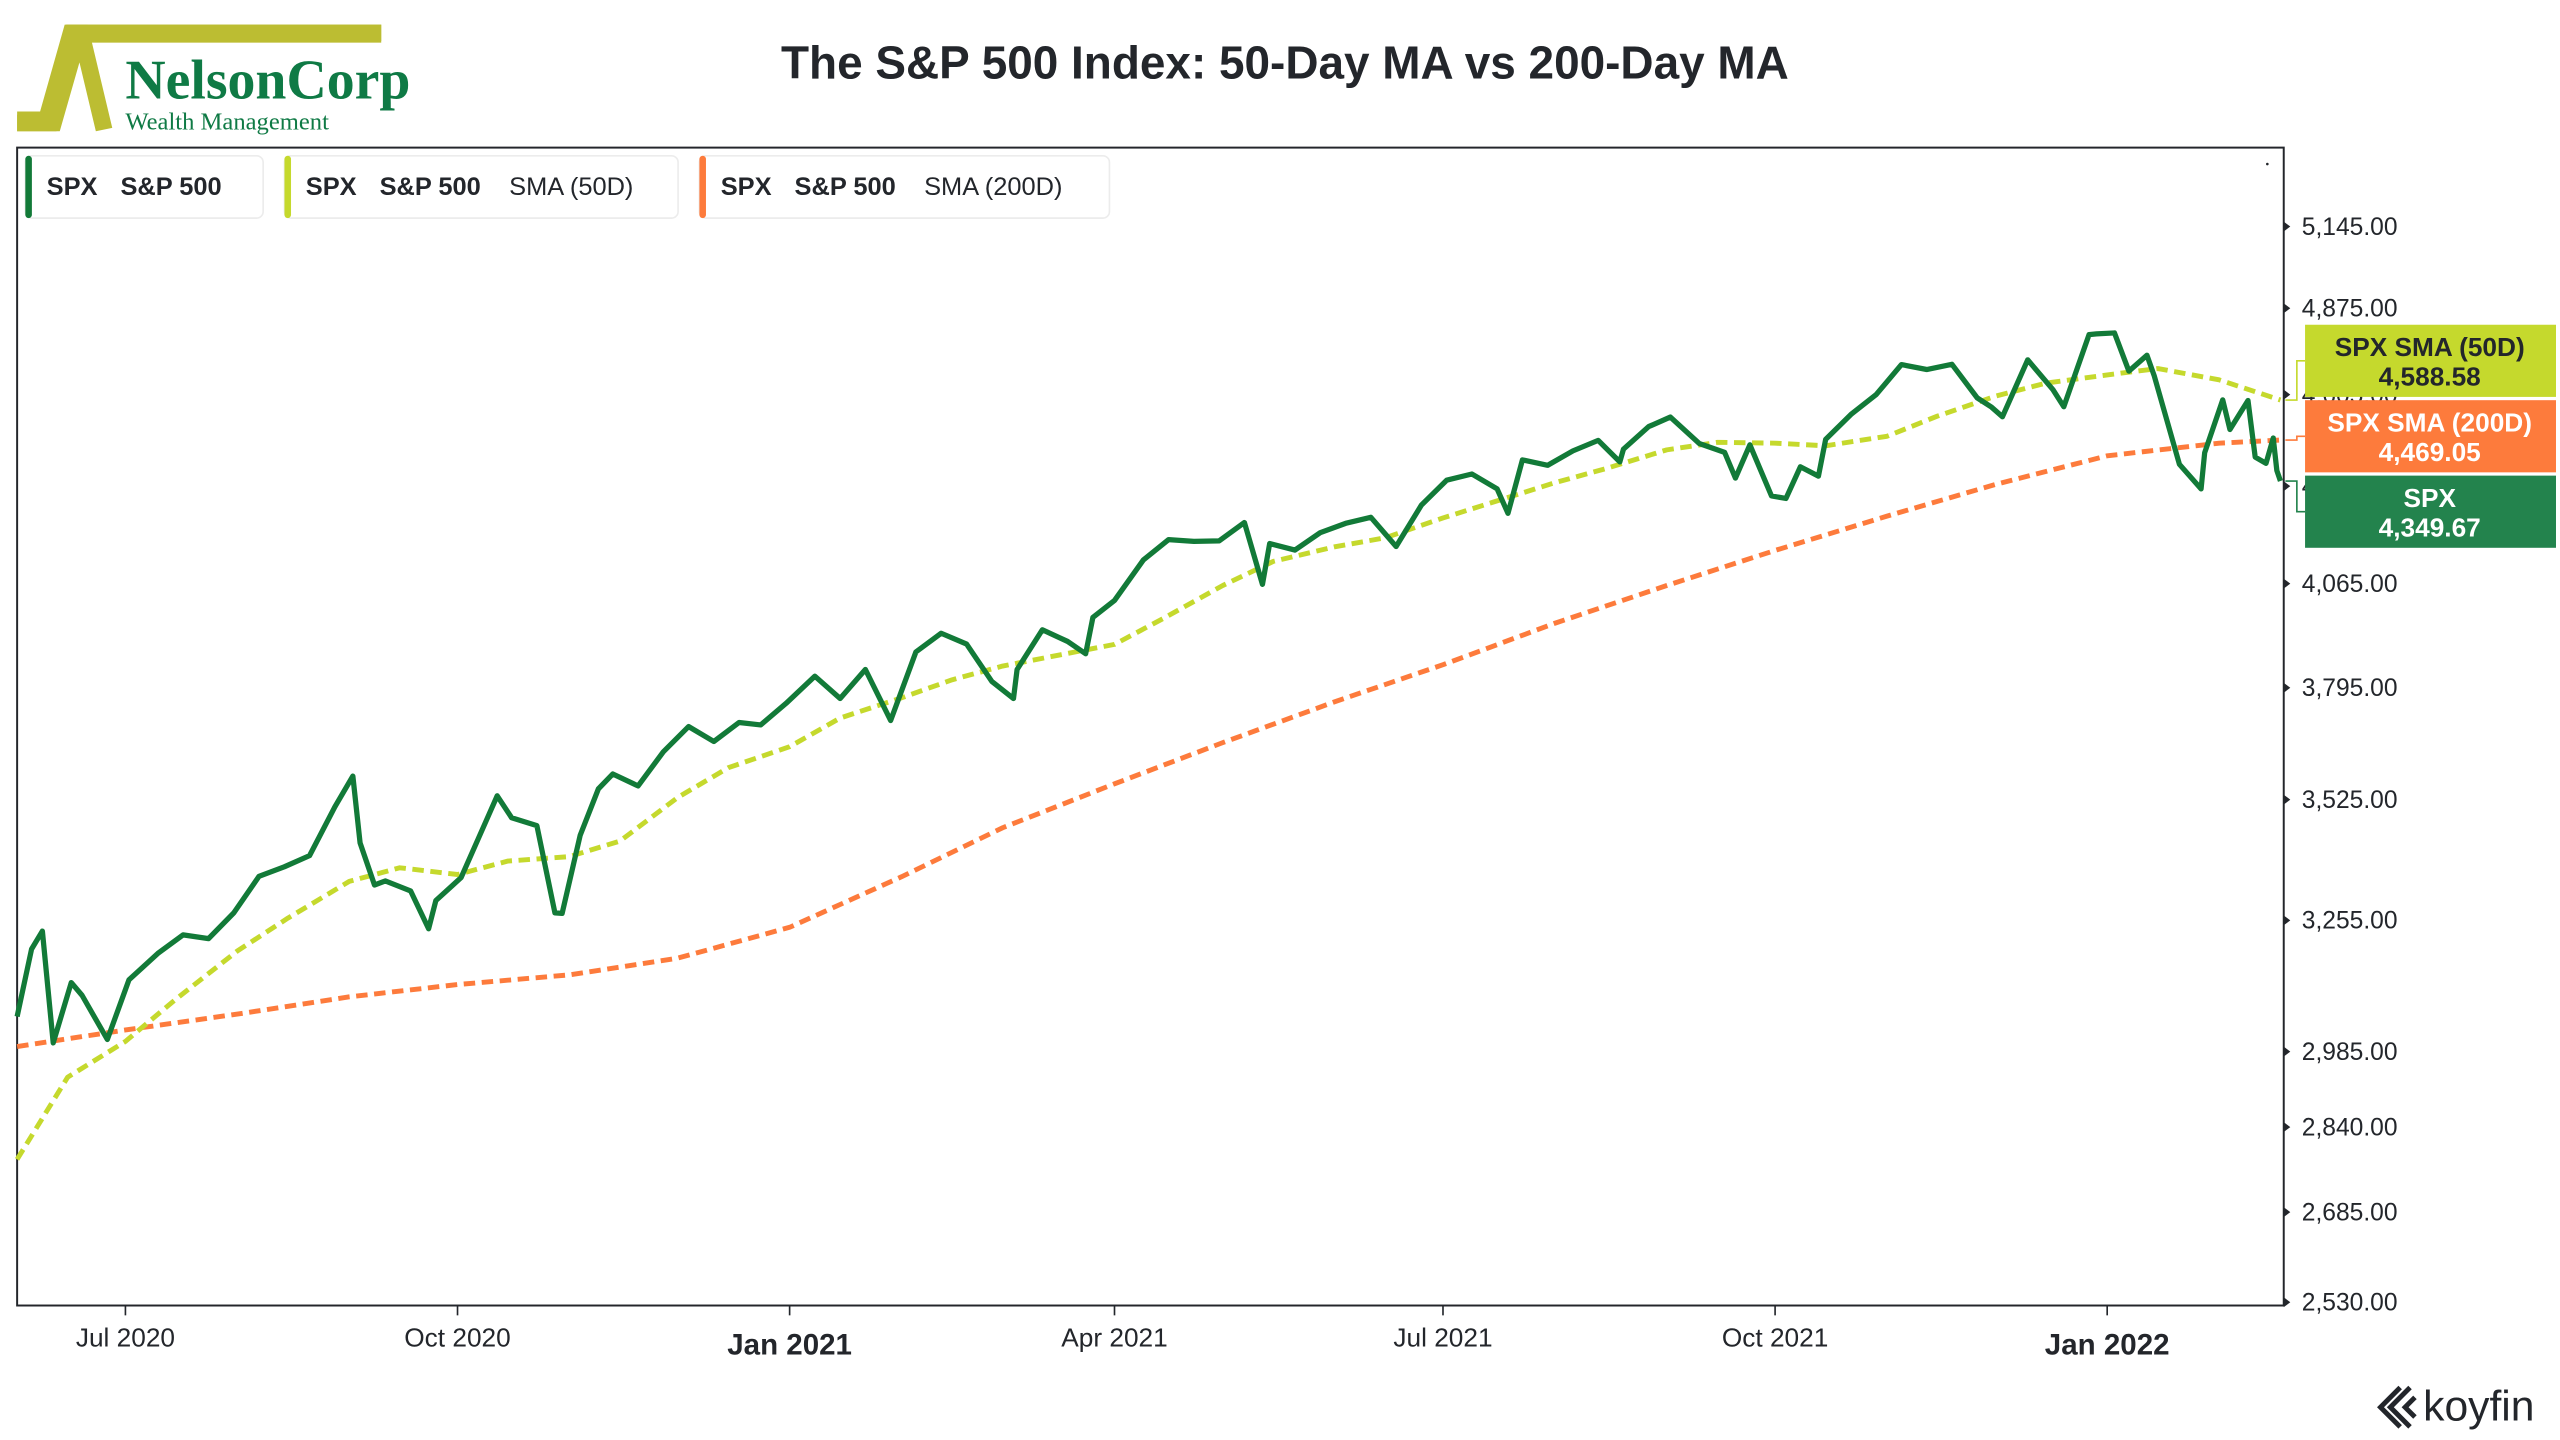 This screenshot has height=1440, width=2560. I want to click on x-tick-label: Jan 2021, so click(789, 1345).